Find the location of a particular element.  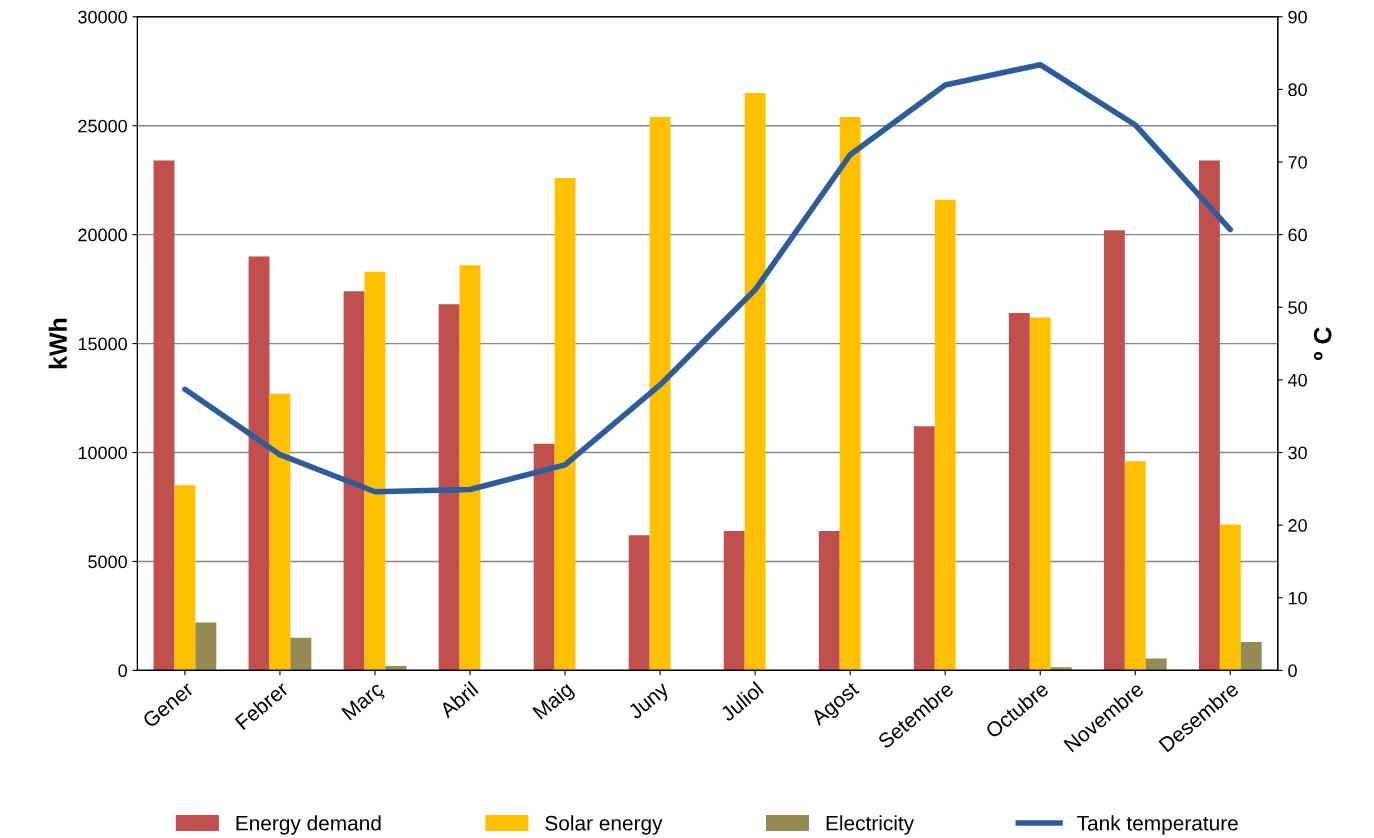

y2-tick-label: 40 is located at coordinates (1297, 380).